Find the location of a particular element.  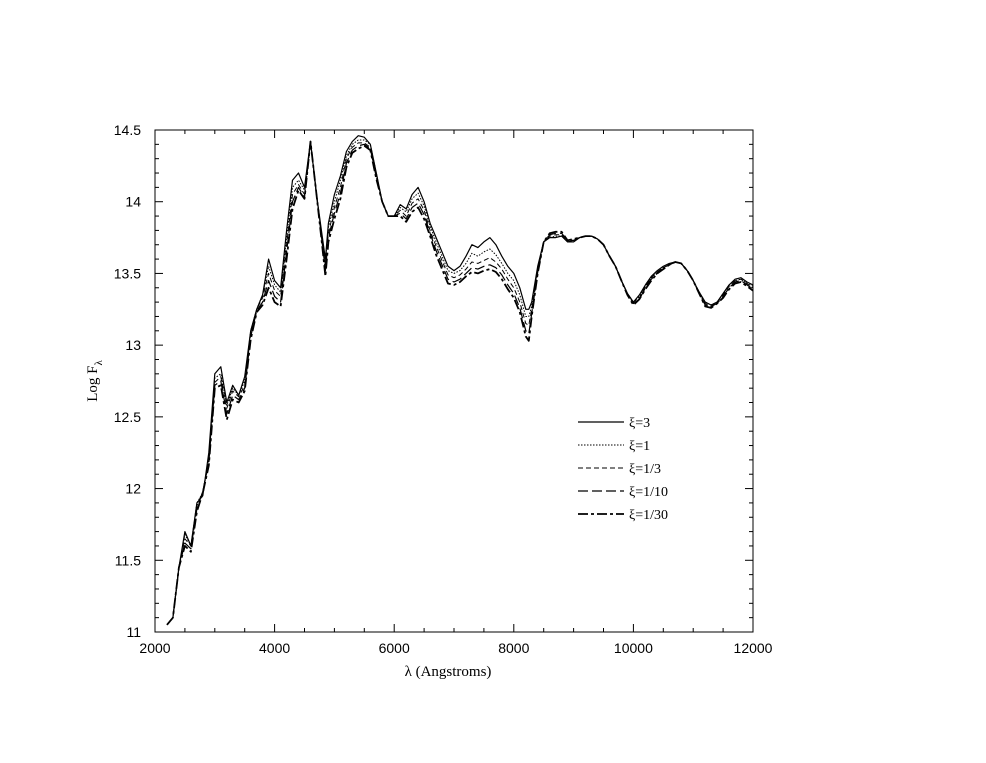

y-axis-label-subscript: λ is located at coordinates (99, 363).